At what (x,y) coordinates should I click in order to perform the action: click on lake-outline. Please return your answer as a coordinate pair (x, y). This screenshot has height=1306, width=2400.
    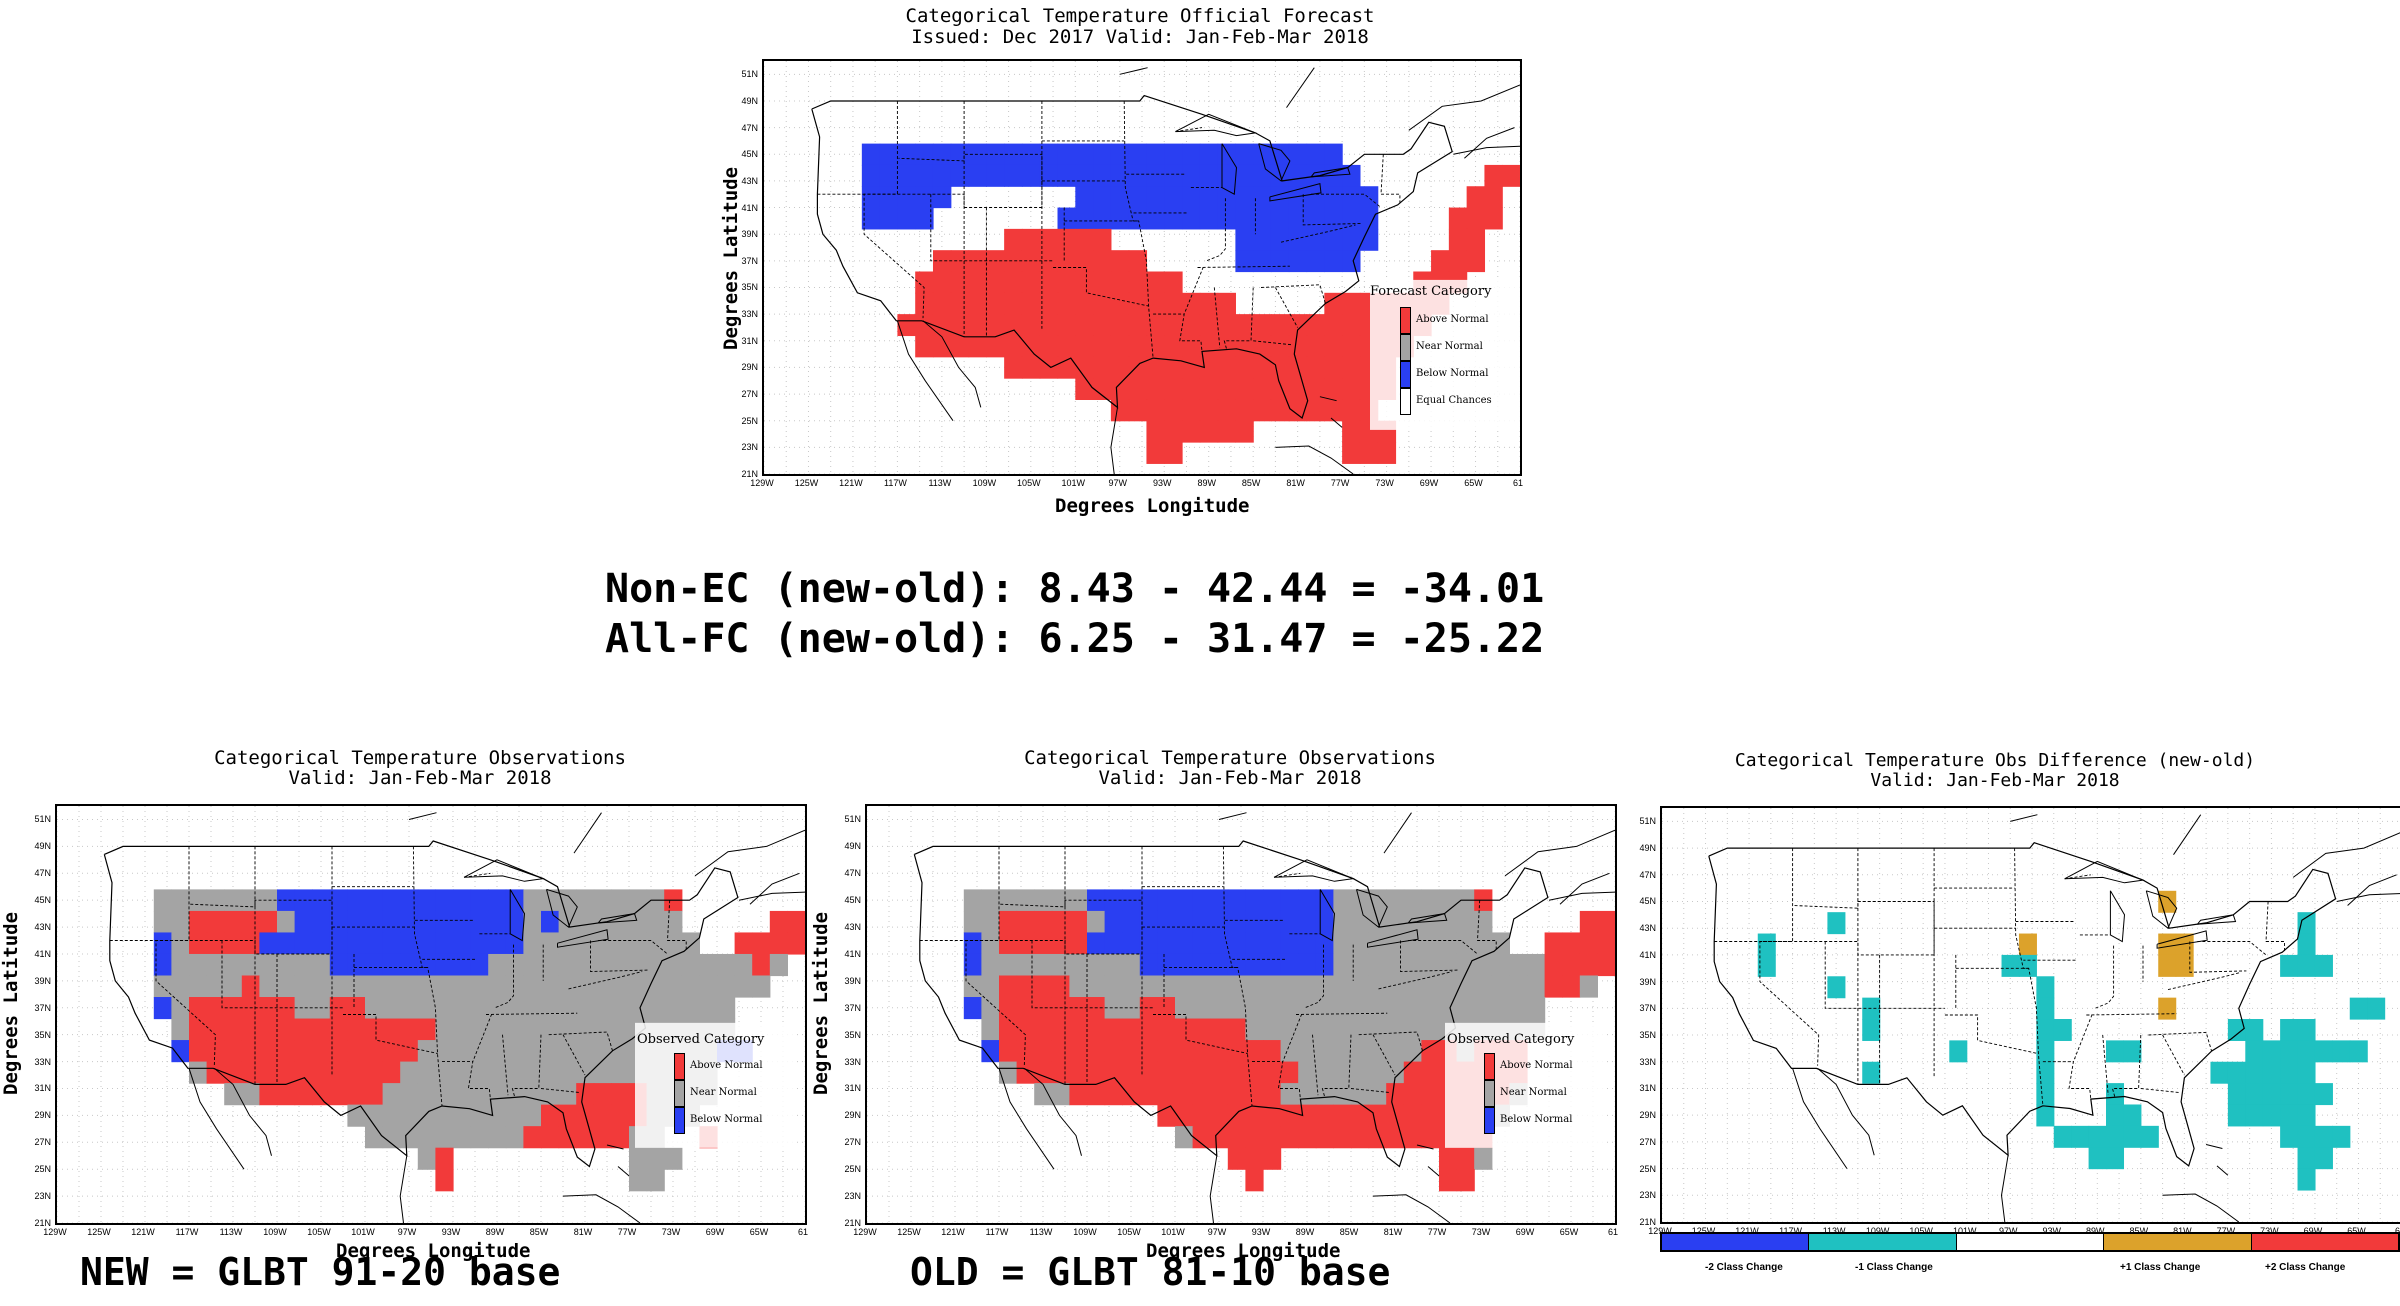
    Looking at the image, I should click on (2104, 872).